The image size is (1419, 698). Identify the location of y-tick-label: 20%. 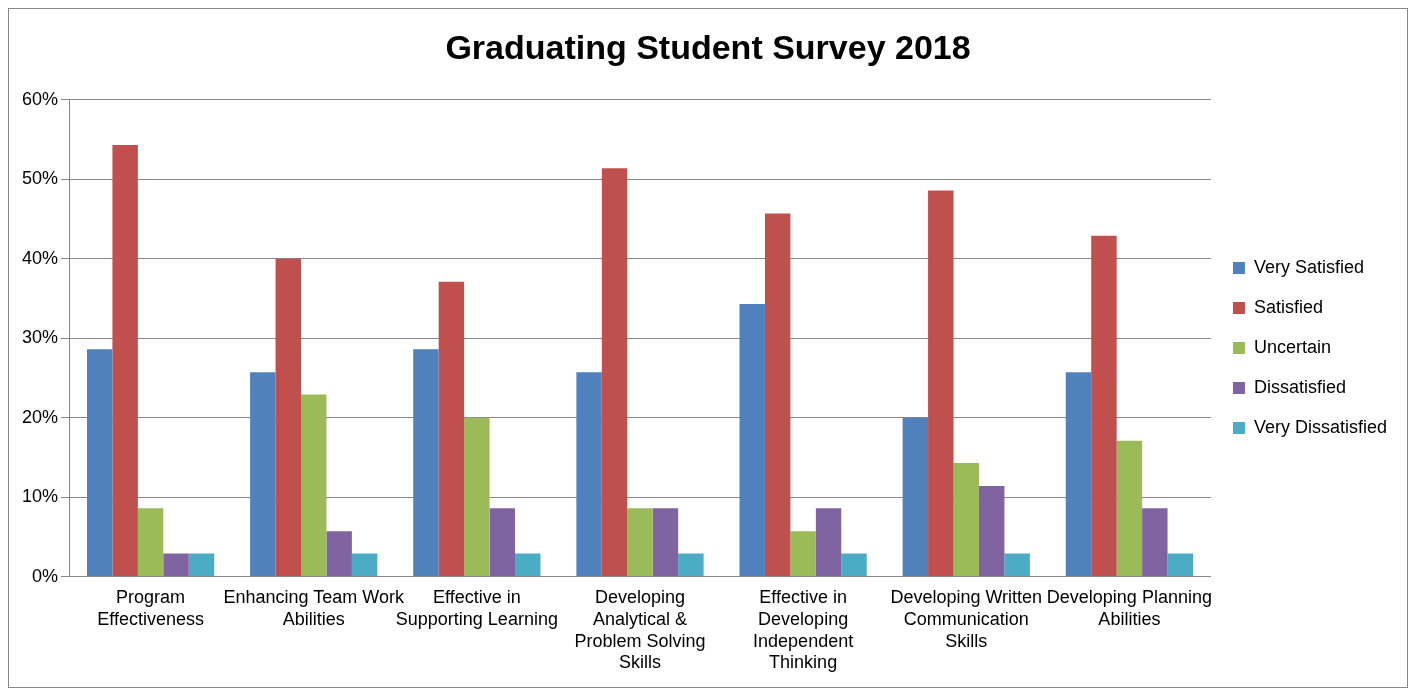
(40, 416).